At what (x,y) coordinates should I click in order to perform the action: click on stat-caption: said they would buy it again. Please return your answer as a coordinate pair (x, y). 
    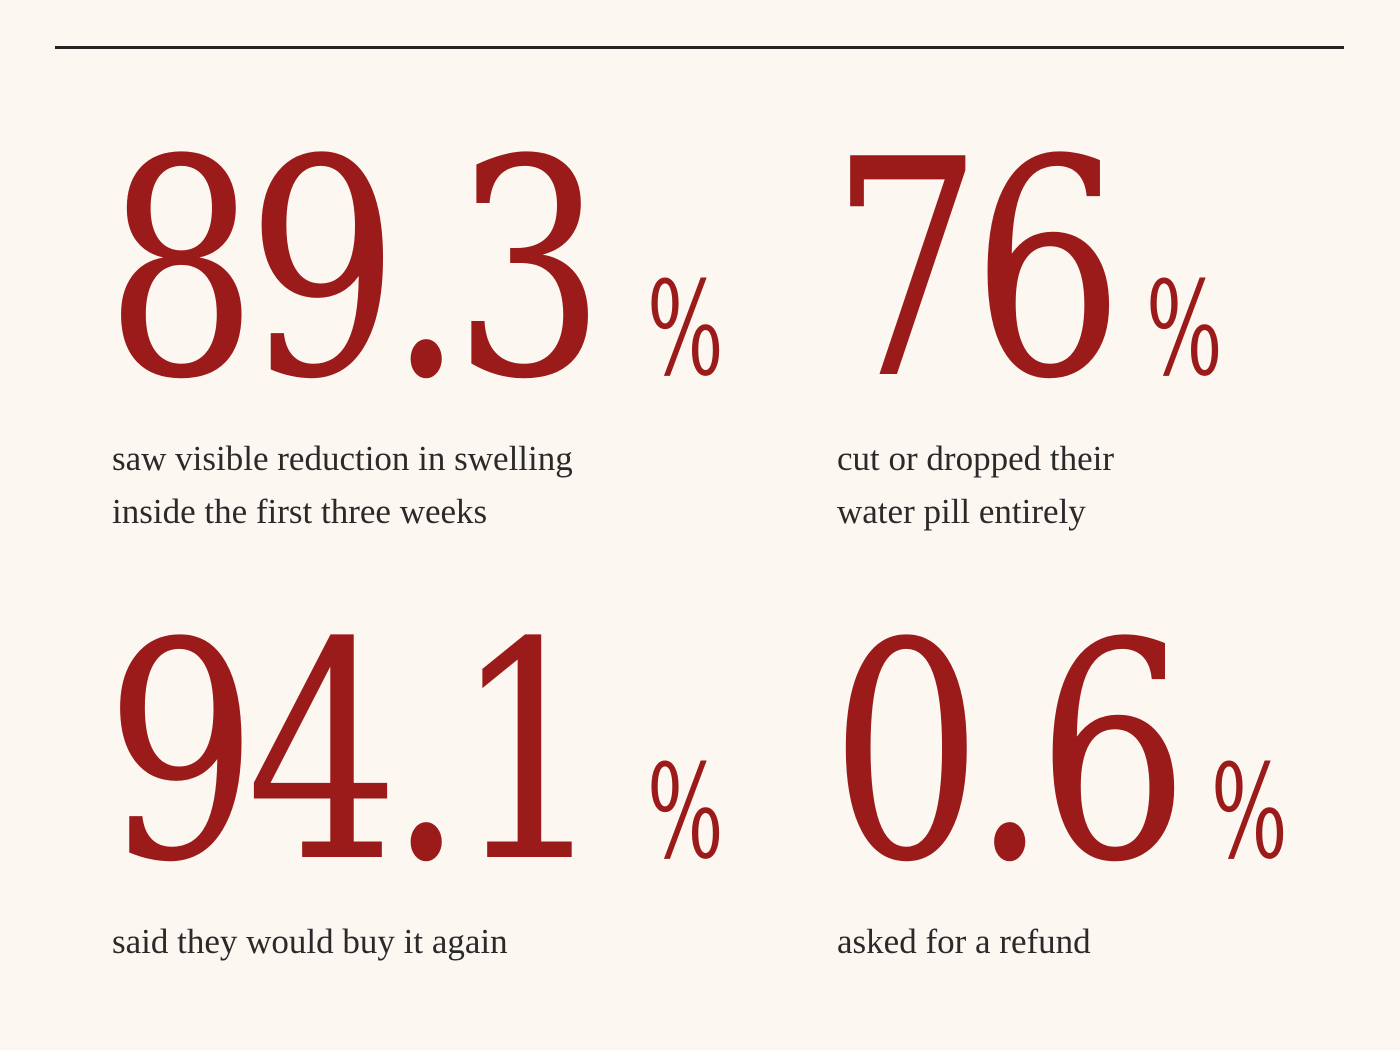
    Looking at the image, I should click on (392, 941).